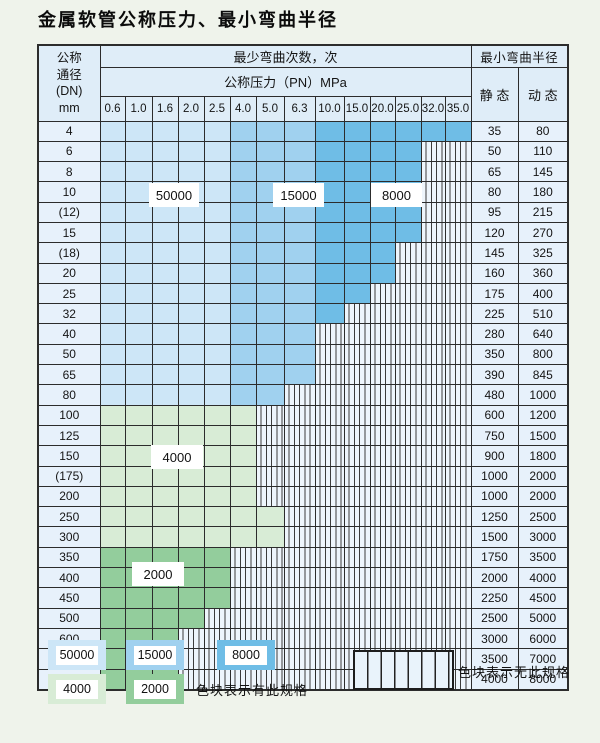 The image size is (600, 743). What do you see at coordinates (69, 74) in the screenshot?
I see `dn-header-line: 通径` at bounding box center [69, 74].